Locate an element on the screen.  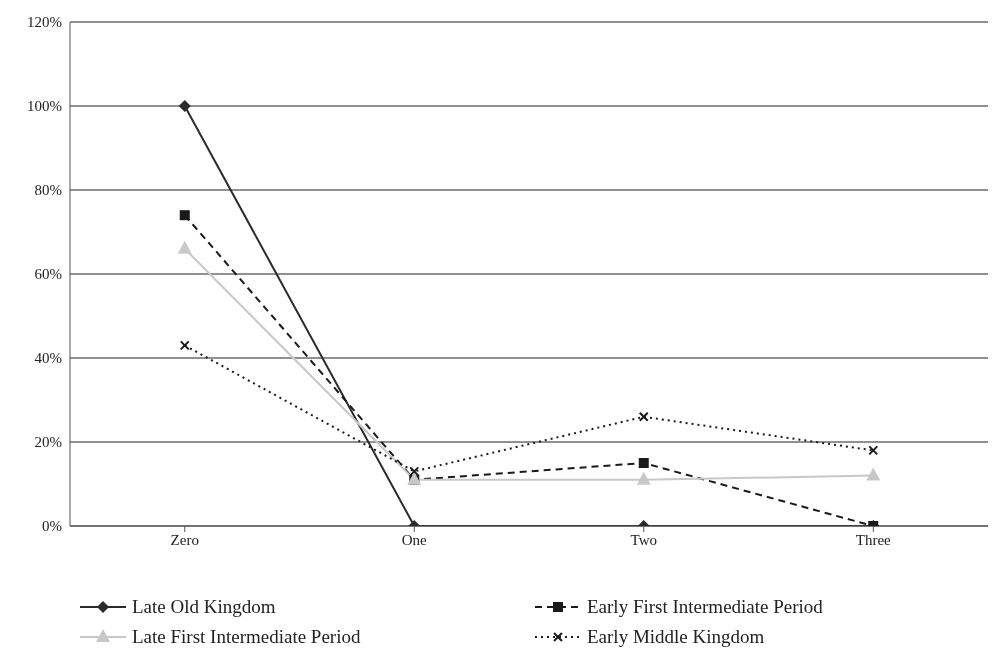
y-tick-label: 120% is located at coordinates (44, 22).